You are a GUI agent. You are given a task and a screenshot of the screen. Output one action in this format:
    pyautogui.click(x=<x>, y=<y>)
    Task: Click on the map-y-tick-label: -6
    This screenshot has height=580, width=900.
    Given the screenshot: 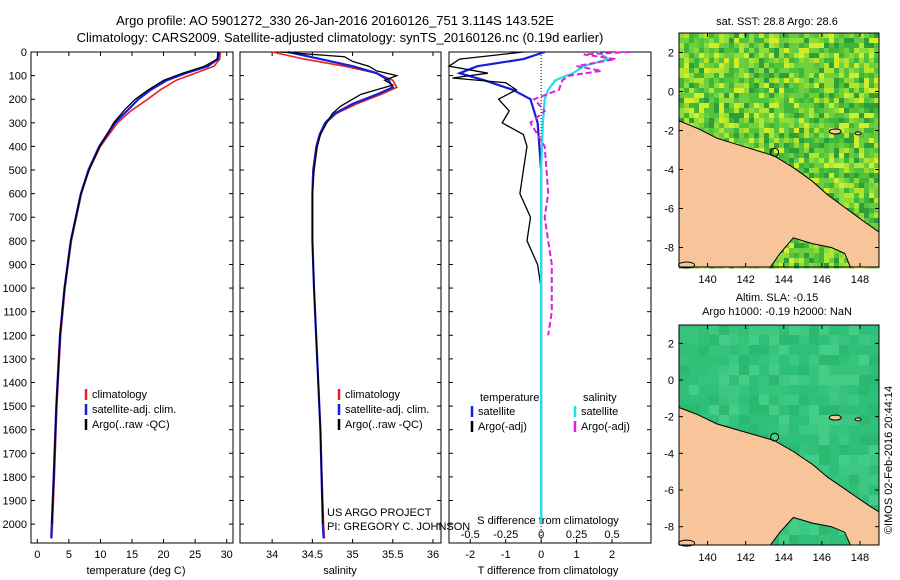 What is the action you would take?
    pyautogui.click(x=669, y=491)
    